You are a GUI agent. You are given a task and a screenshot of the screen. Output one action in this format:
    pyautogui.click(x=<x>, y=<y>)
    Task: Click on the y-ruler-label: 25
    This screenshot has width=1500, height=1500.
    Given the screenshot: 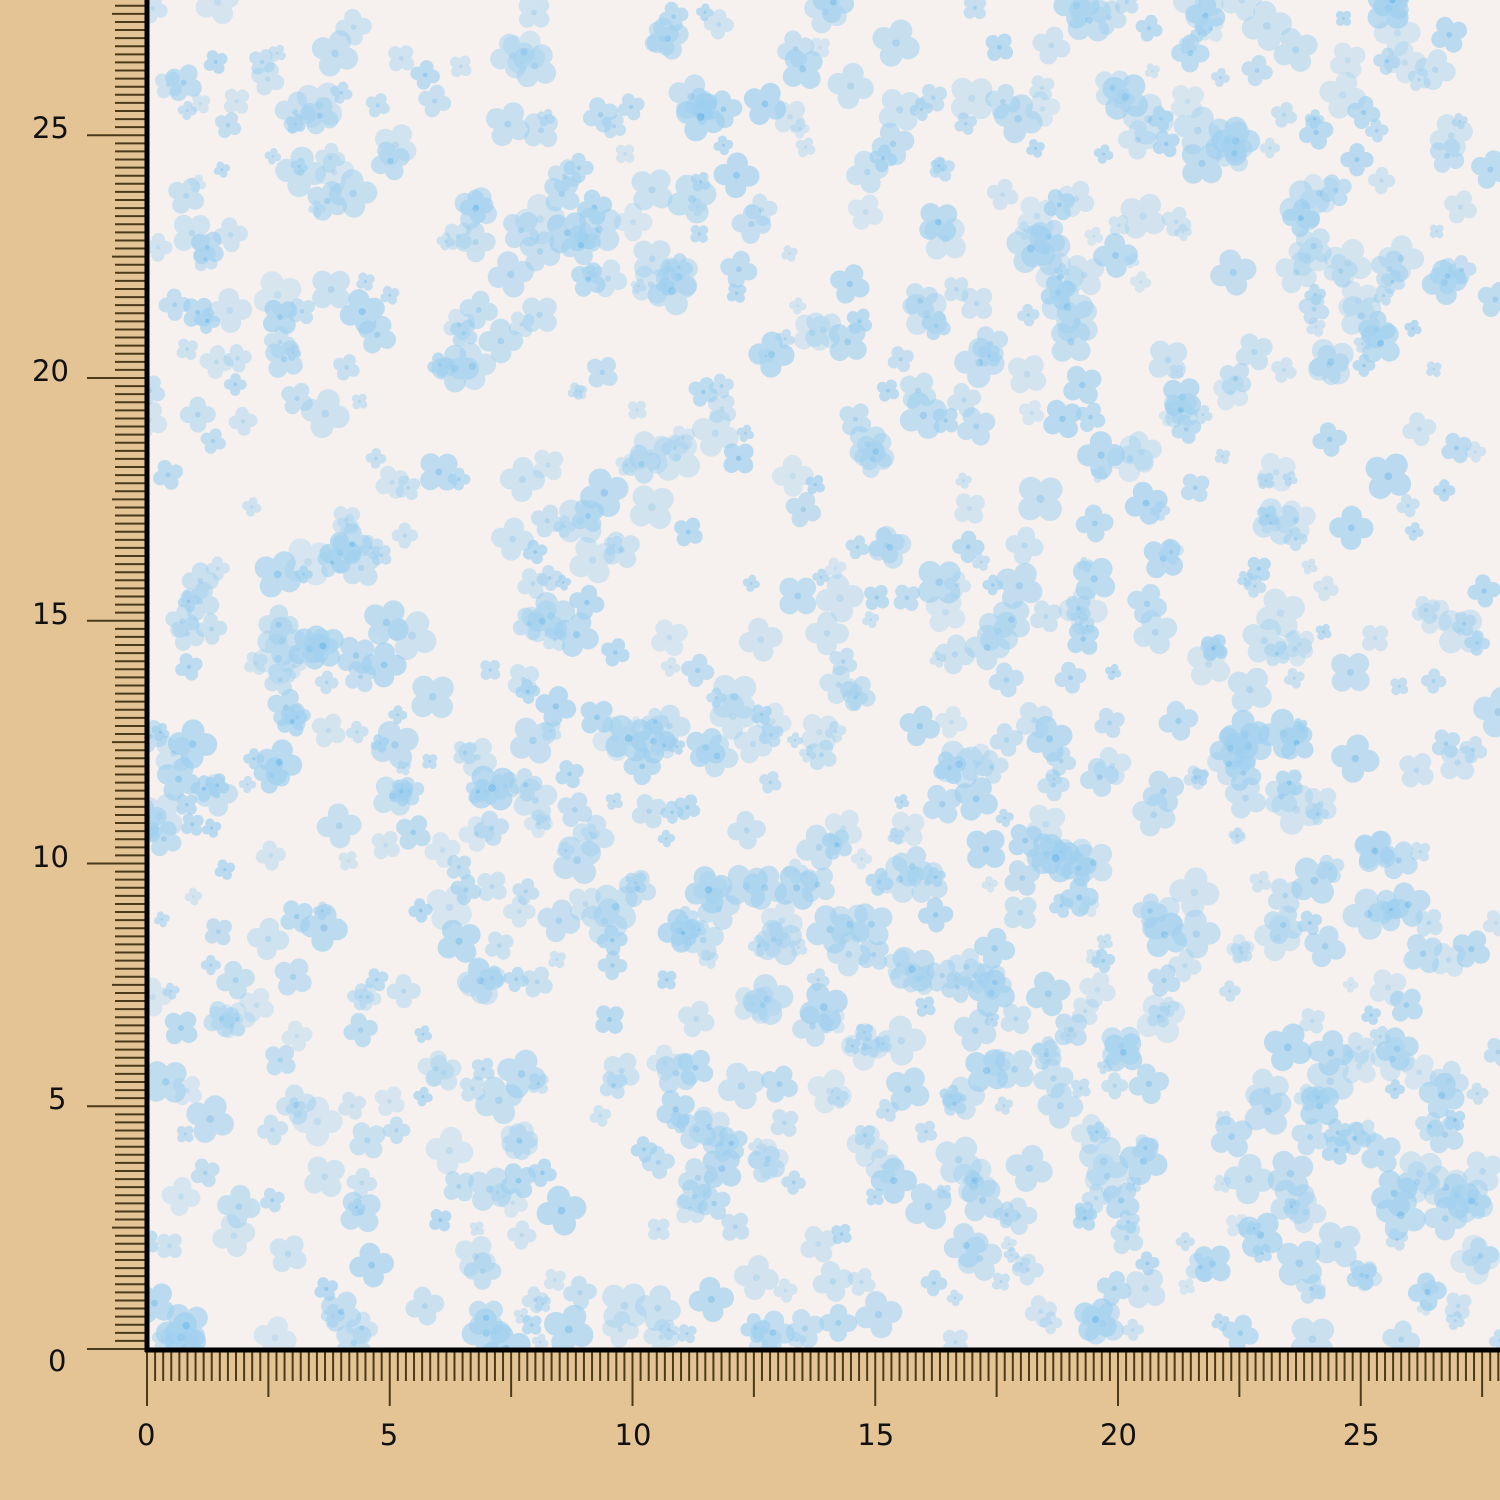 What is the action you would take?
    pyautogui.click(x=50, y=128)
    